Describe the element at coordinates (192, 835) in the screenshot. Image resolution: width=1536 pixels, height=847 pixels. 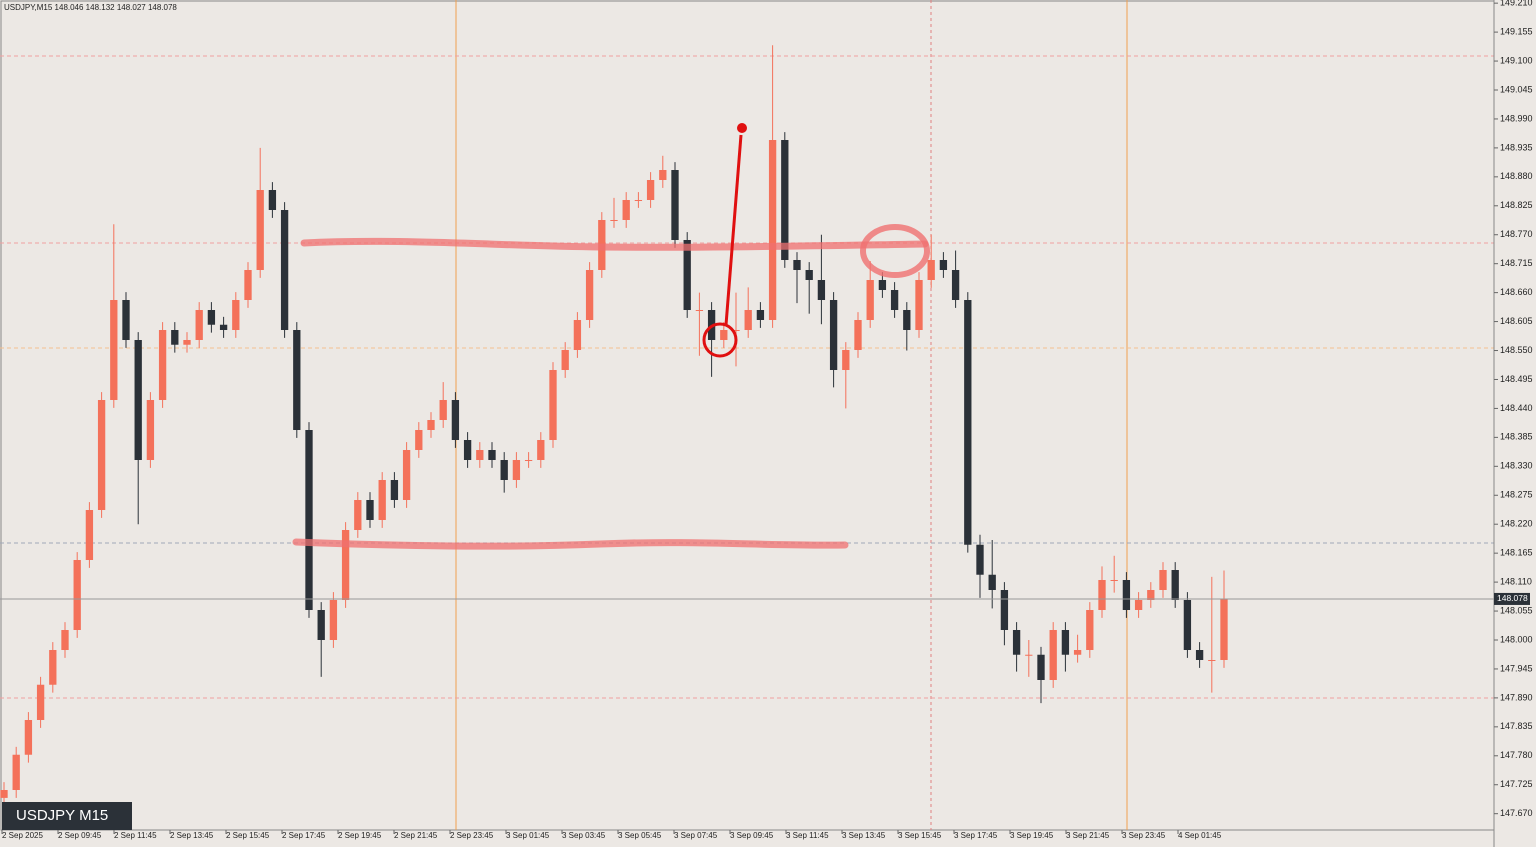
I see `x-tick-label: 2 Sep 13:45` at that location.